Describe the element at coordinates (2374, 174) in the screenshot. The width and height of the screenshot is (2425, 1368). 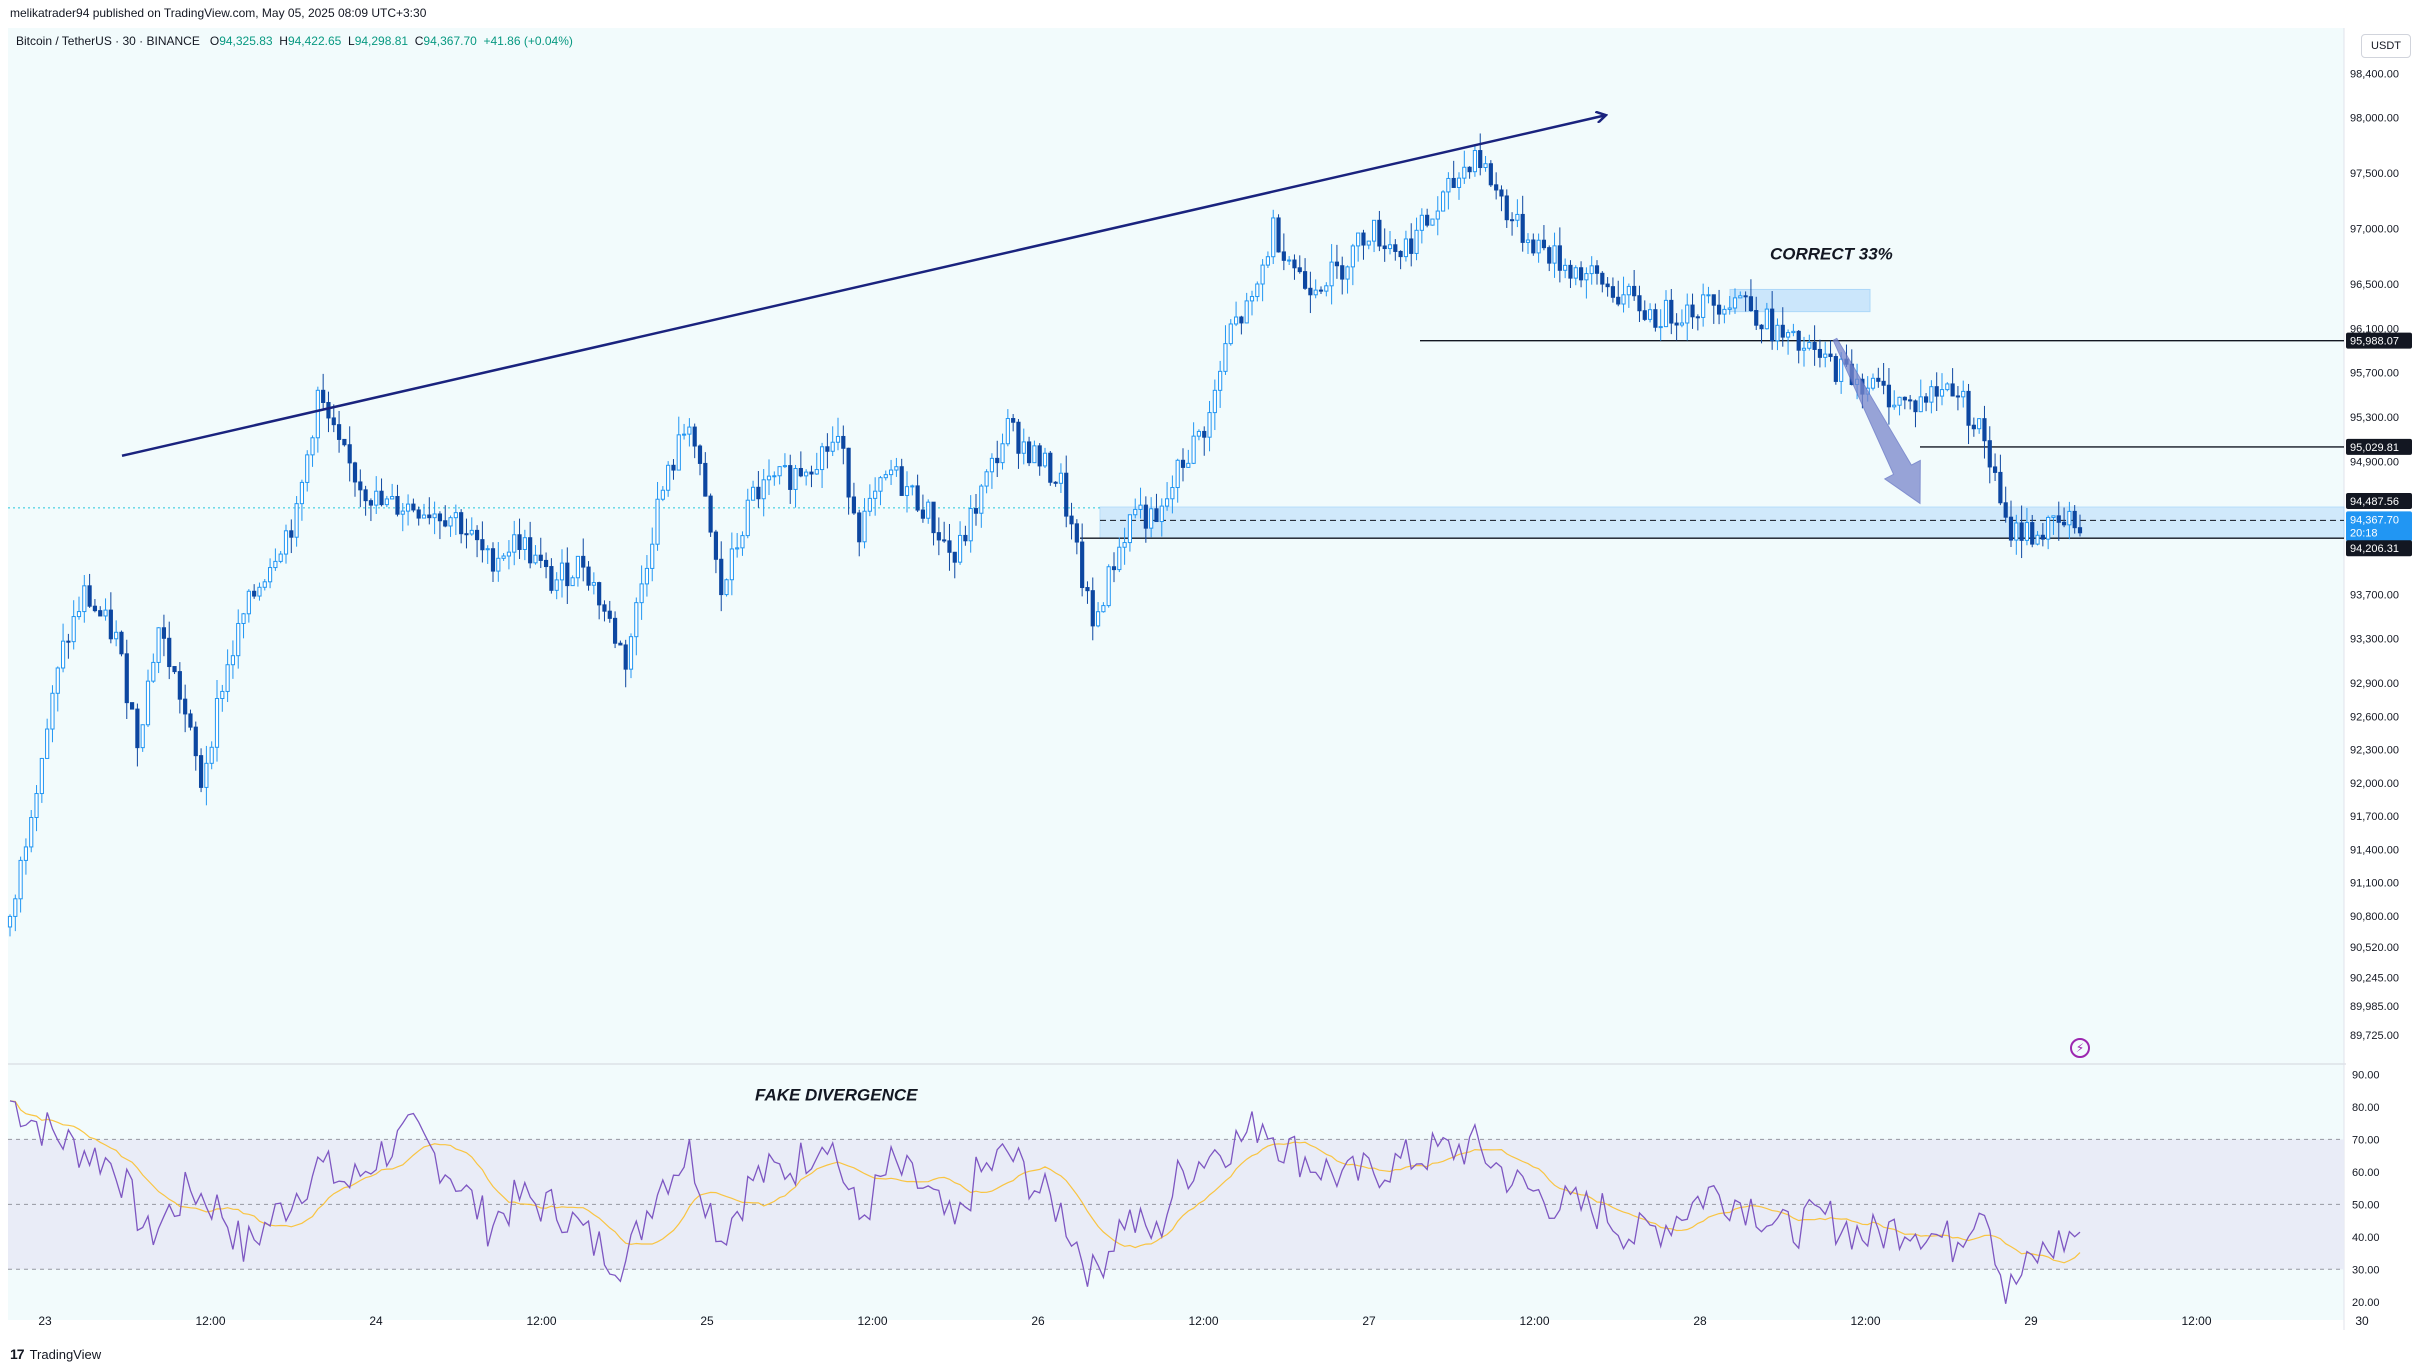
I see `price-tick-label: 97,500.00` at that location.